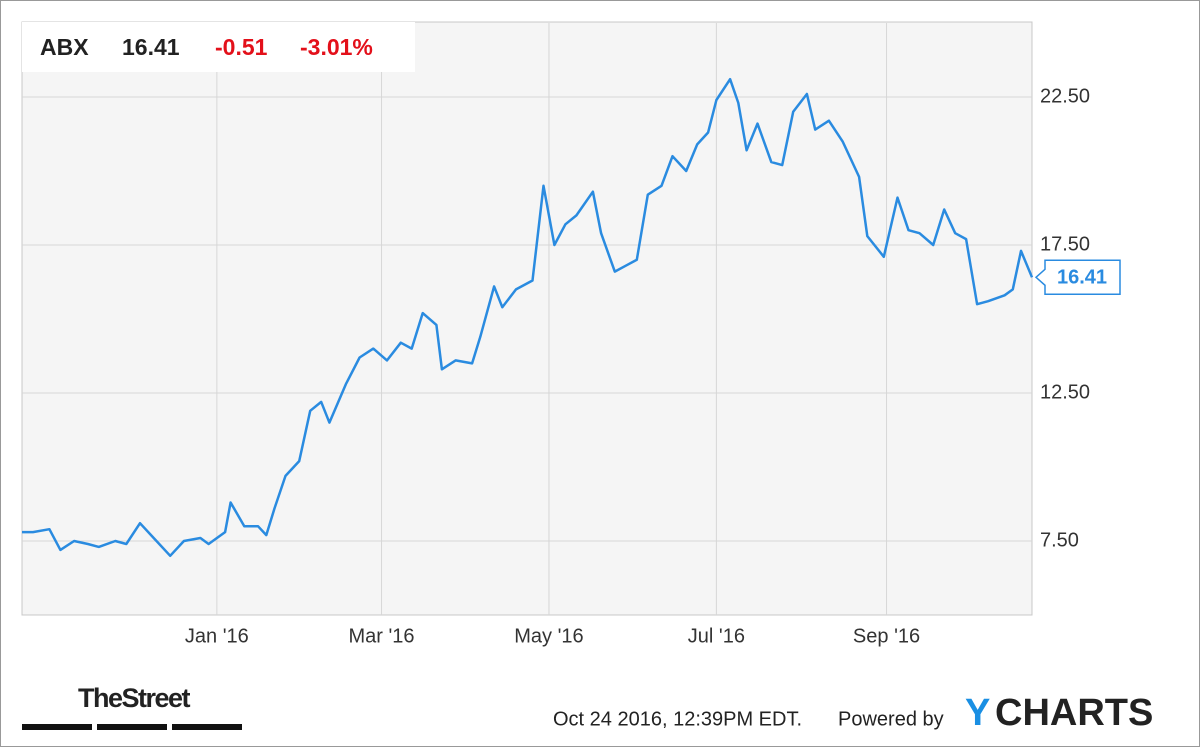  I want to click on y-tick-label: 17.50, so click(1065, 244).